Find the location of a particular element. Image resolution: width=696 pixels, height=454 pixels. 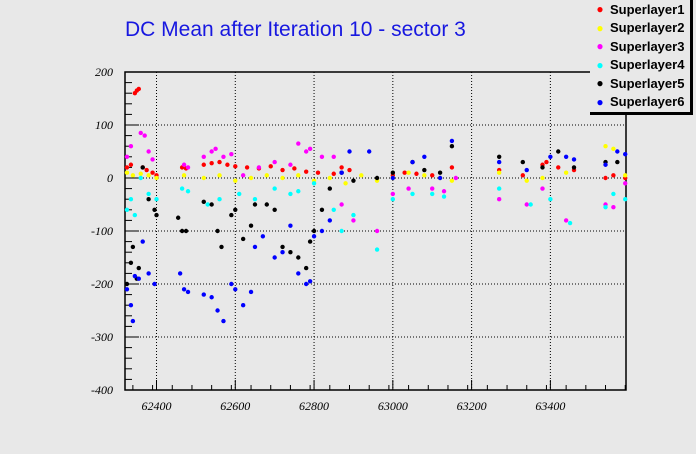

legend-entry-superlayer4: ● Superlayer4 is located at coordinates (640, 65).